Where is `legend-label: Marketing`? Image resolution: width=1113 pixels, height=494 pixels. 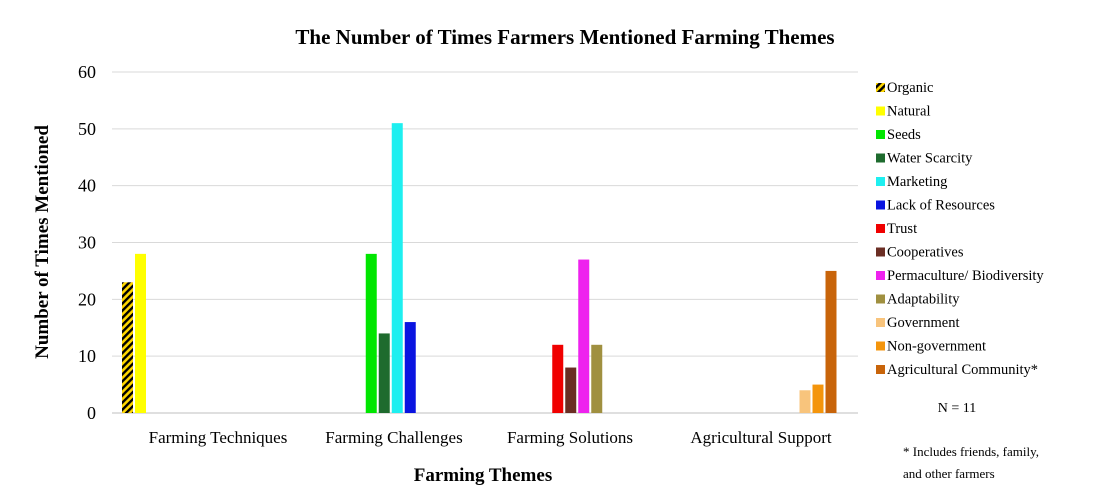 legend-label: Marketing is located at coordinates (917, 182).